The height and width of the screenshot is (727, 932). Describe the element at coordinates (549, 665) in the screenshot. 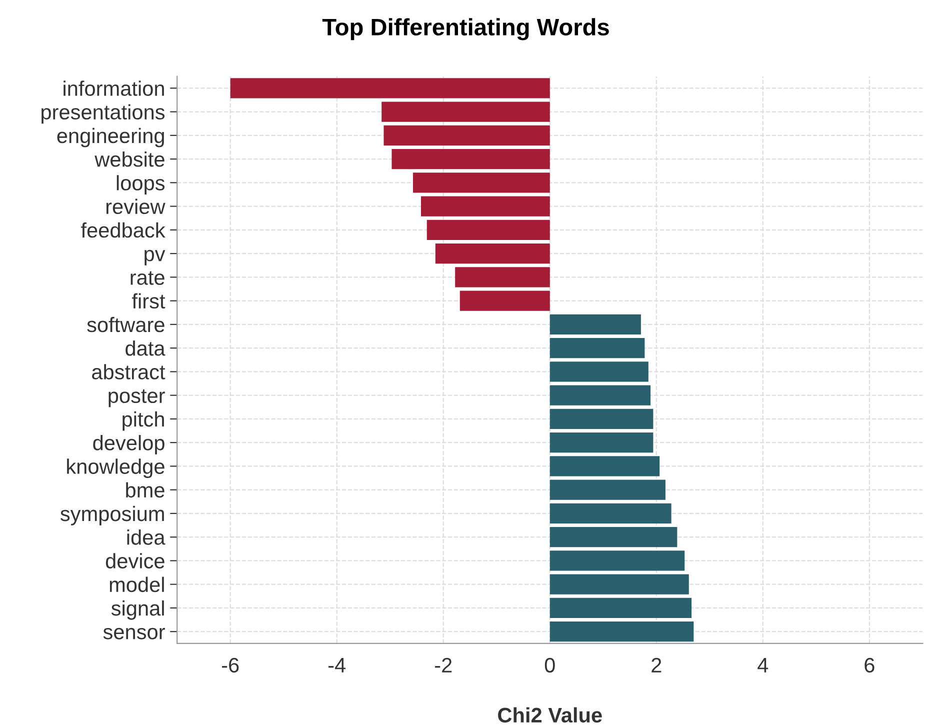

I see `x-tick-label: 0` at that location.